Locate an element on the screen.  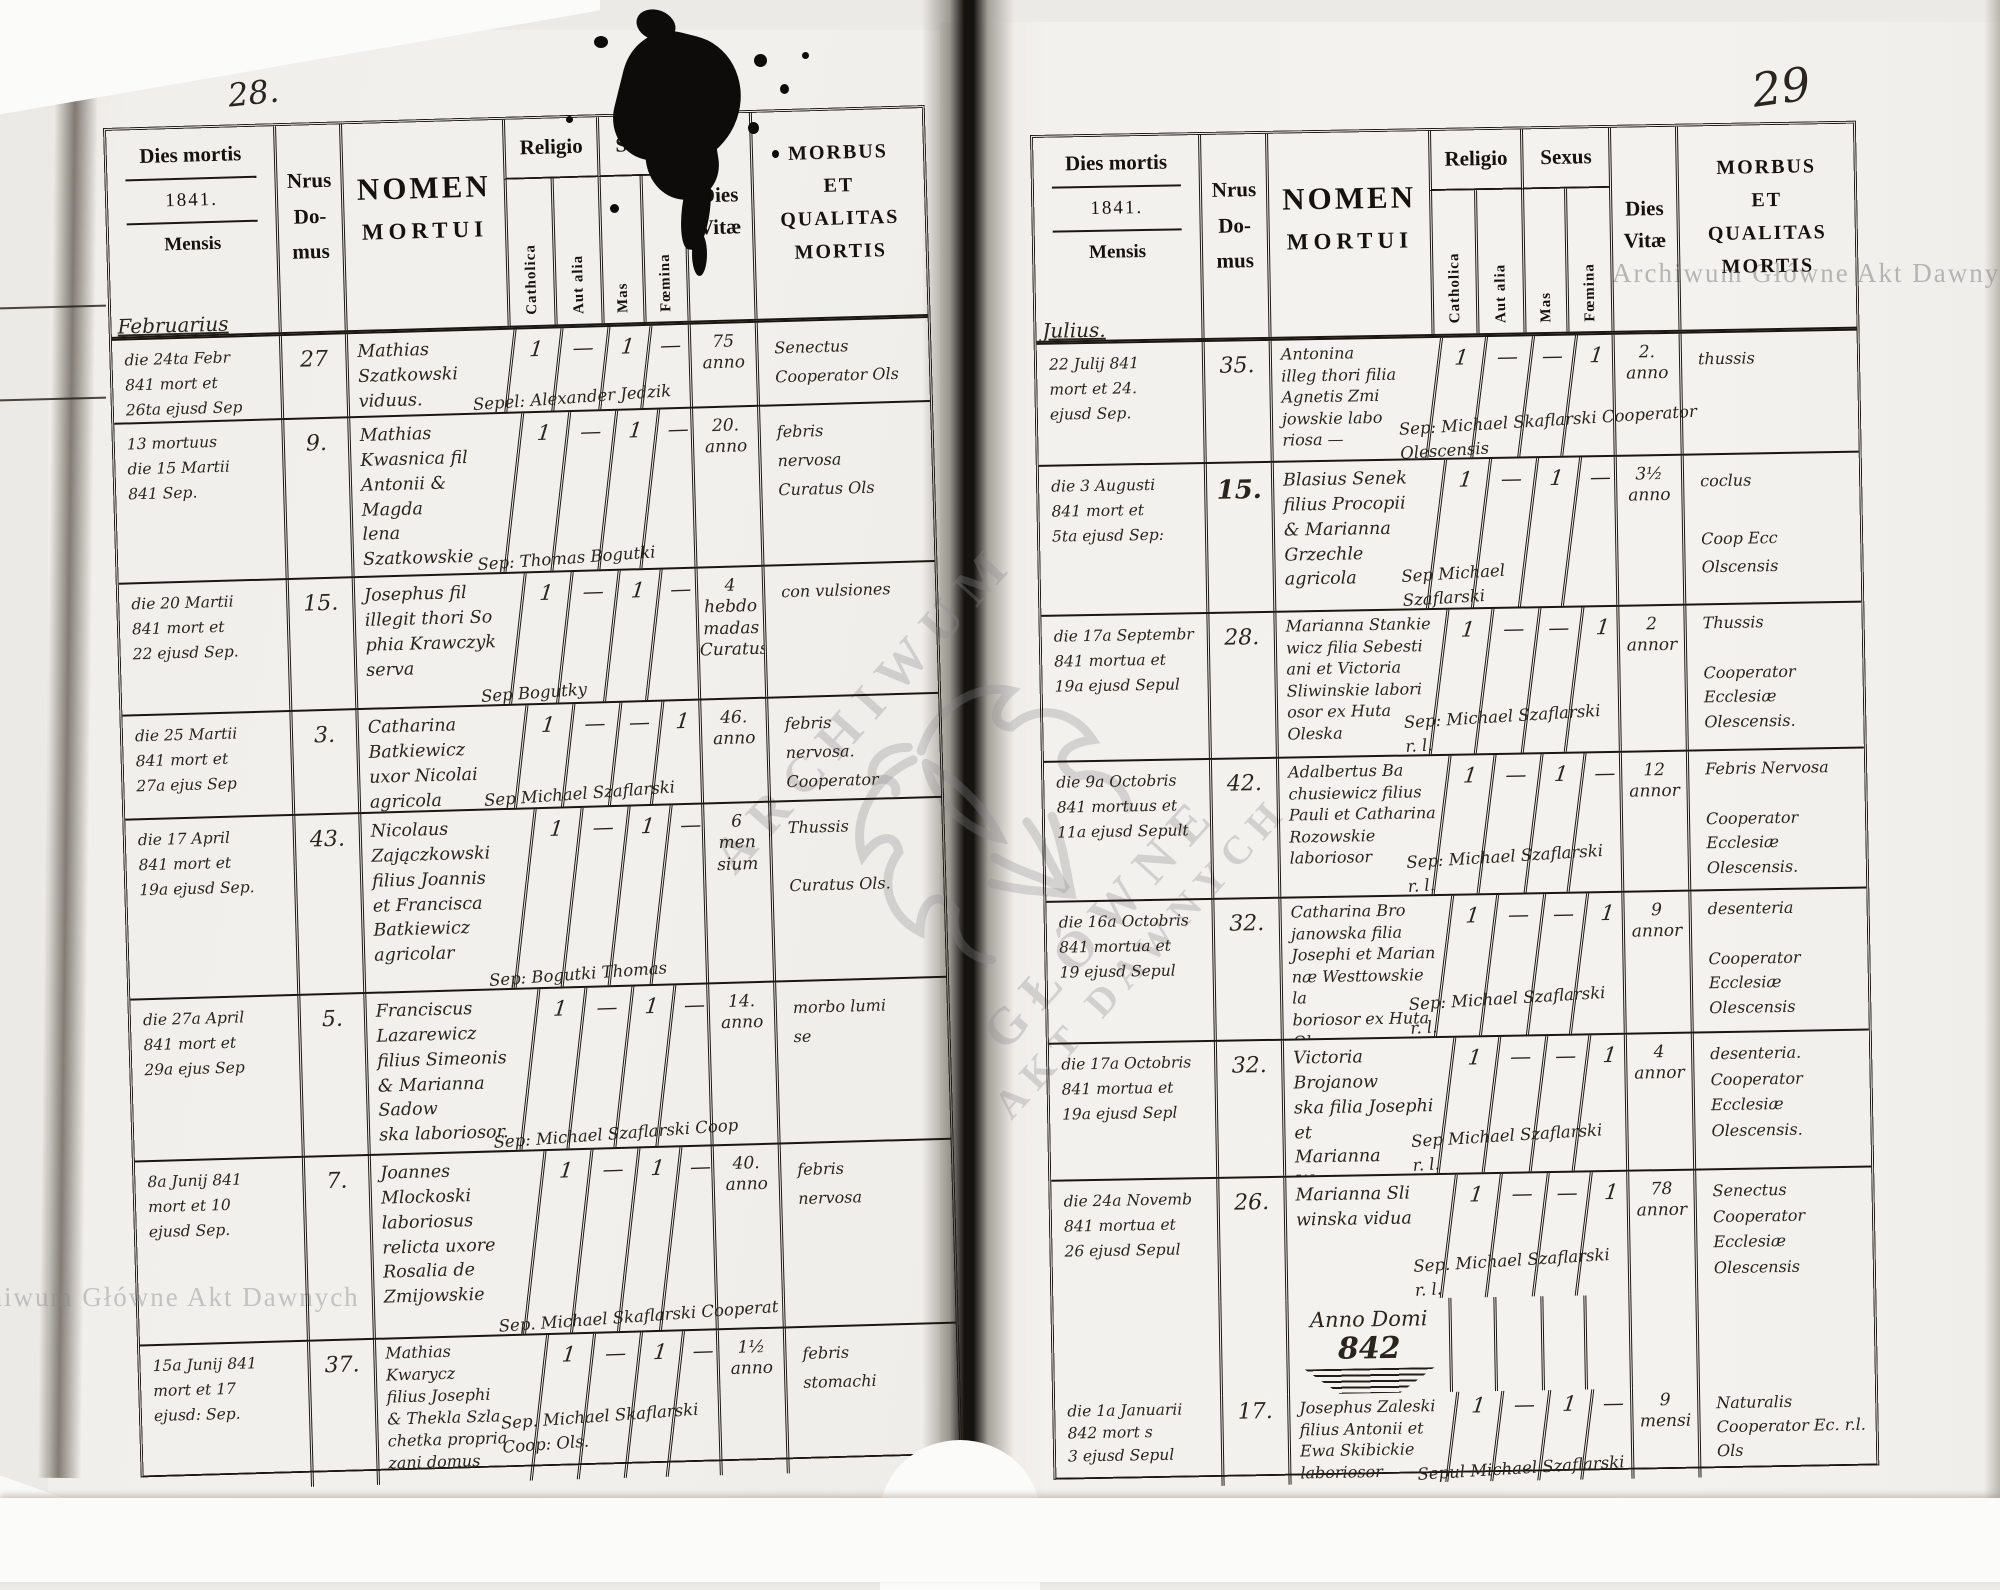
dies-mortis-cell: die 27a April 841 mort et 29a ejus Sep is located at coordinates (193, 1043).